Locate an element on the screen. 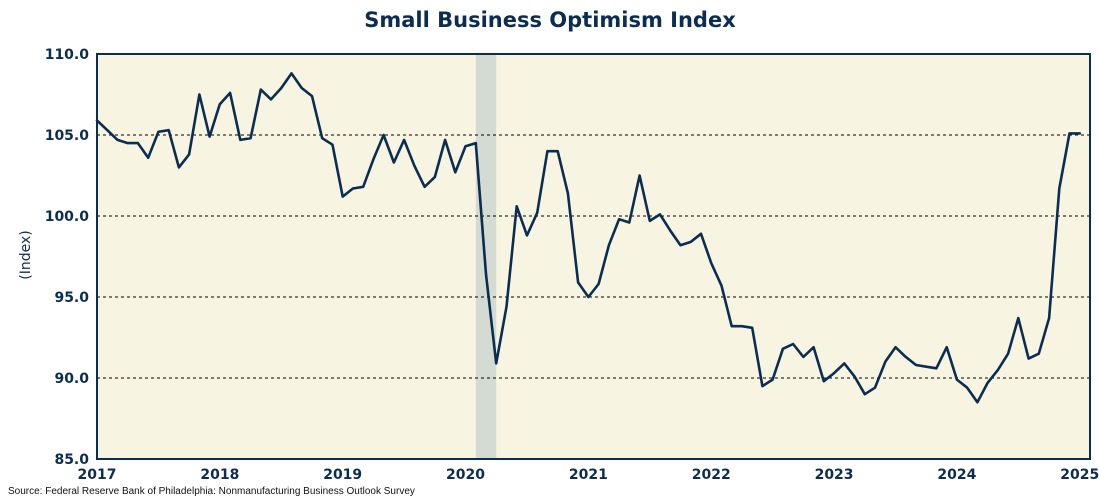  x-tick-label: 2022 is located at coordinates (711, 475).